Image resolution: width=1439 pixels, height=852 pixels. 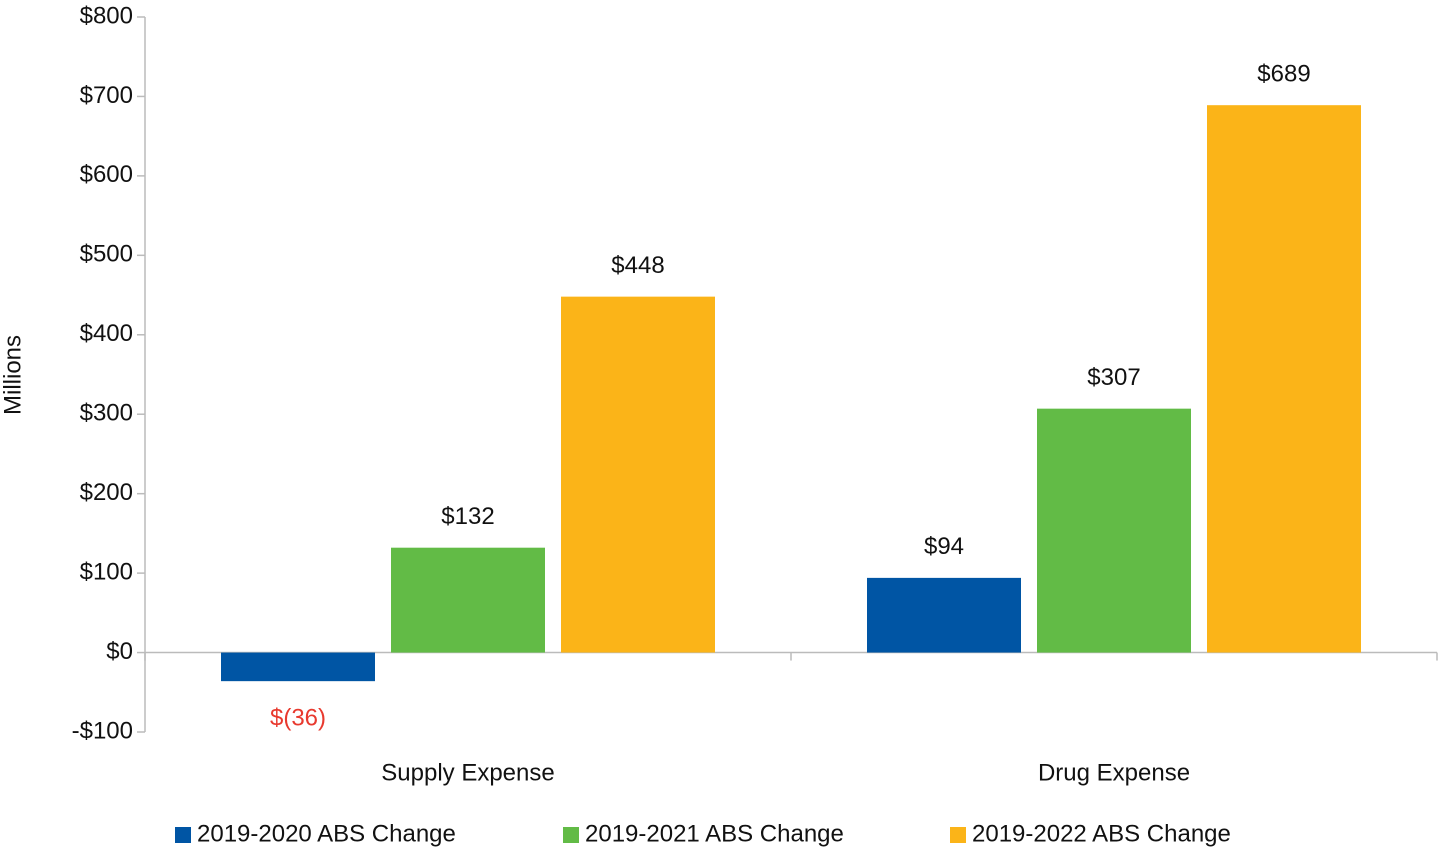 I want to click on y-tick-label: -$100, so click(x=102, y=730).